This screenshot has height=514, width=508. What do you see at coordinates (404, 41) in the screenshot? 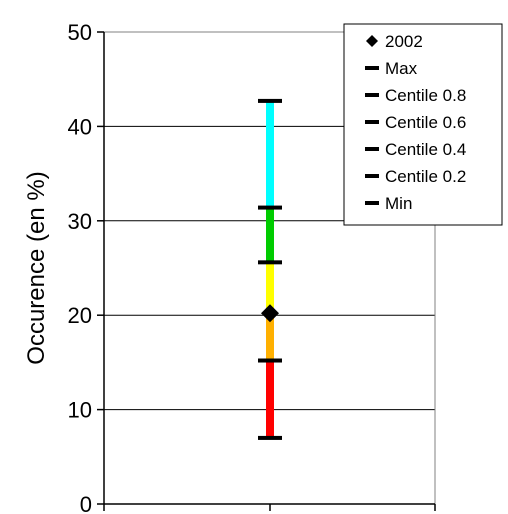
I see `legend-label-0: 2002` at bounding box center [404, 41].